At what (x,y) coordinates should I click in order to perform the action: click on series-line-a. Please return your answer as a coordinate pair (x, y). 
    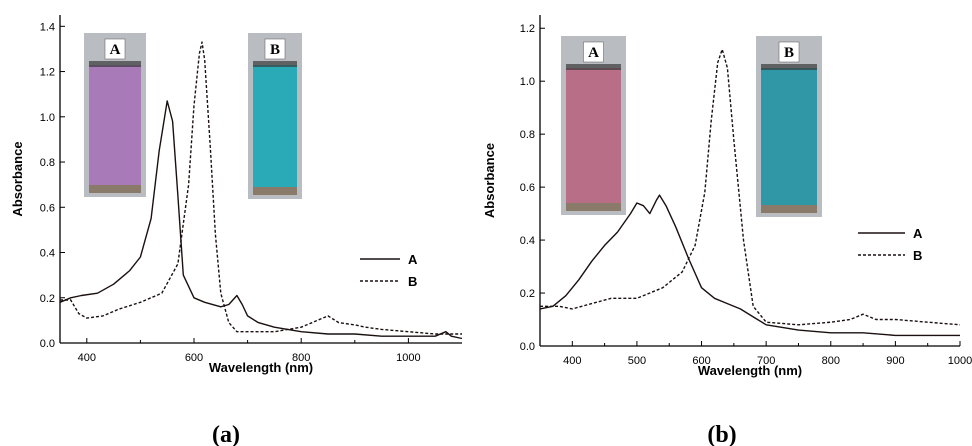
    Looking at the image, I should click on (749, 265).